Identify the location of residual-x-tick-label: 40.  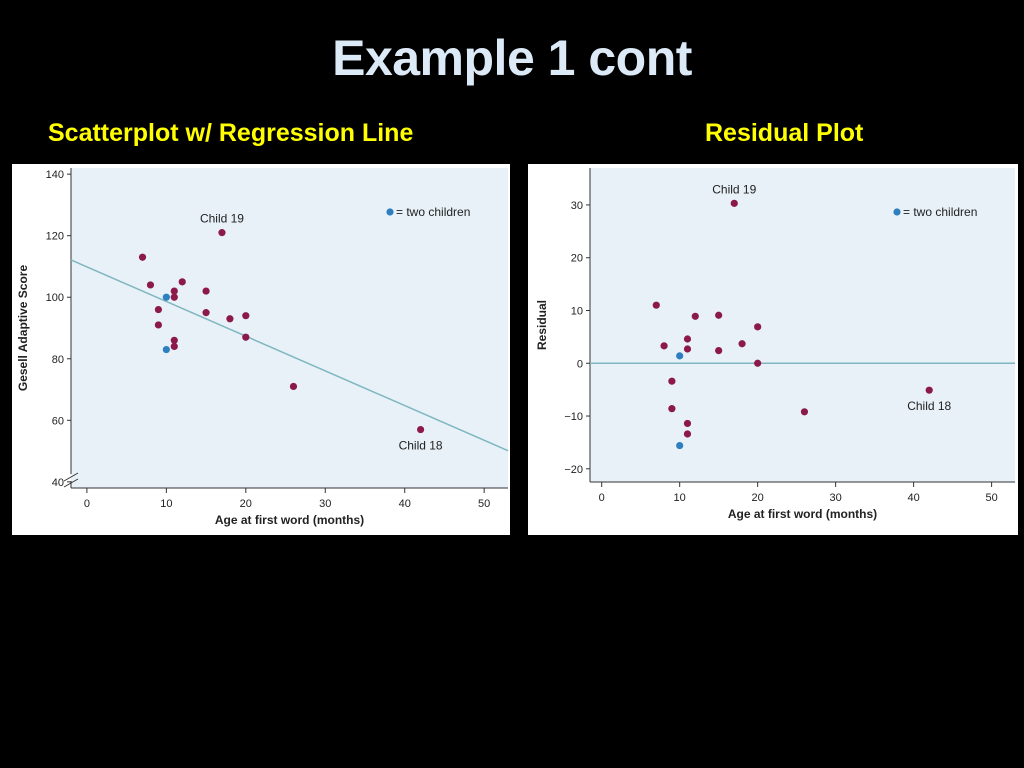
(913, 498).